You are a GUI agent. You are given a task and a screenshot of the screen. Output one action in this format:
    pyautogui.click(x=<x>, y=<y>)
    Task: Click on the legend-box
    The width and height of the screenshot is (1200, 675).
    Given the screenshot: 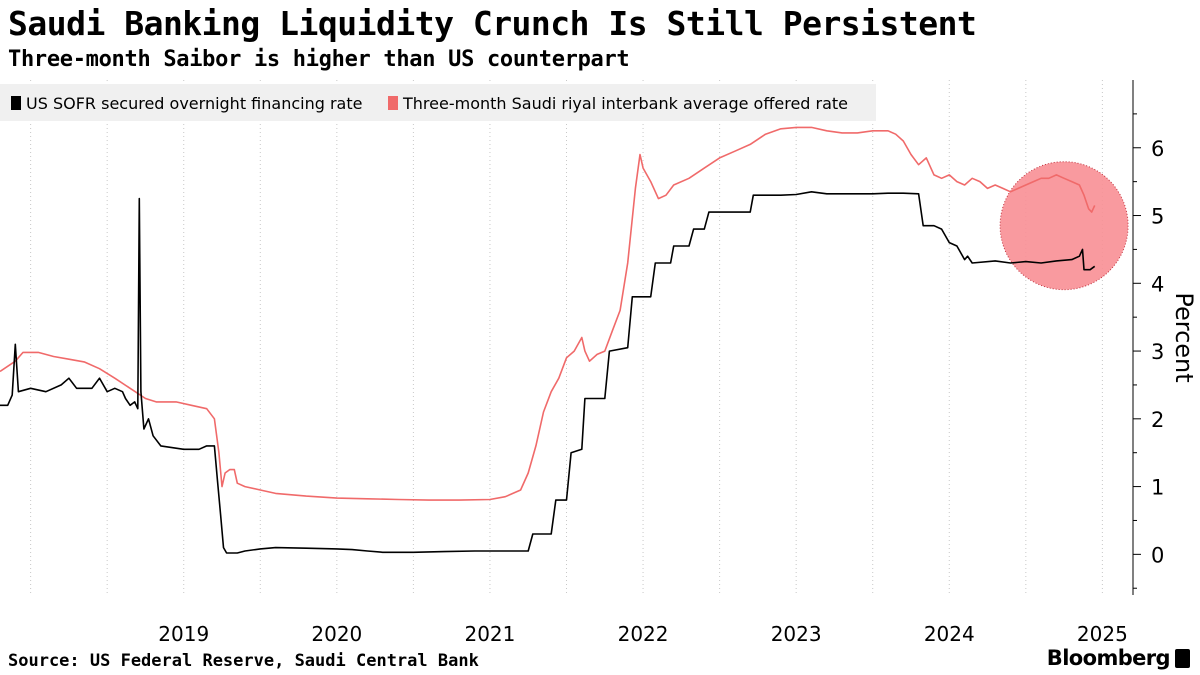 What is the action you would take?
    pyautogui.click(x=438, y=102)
    